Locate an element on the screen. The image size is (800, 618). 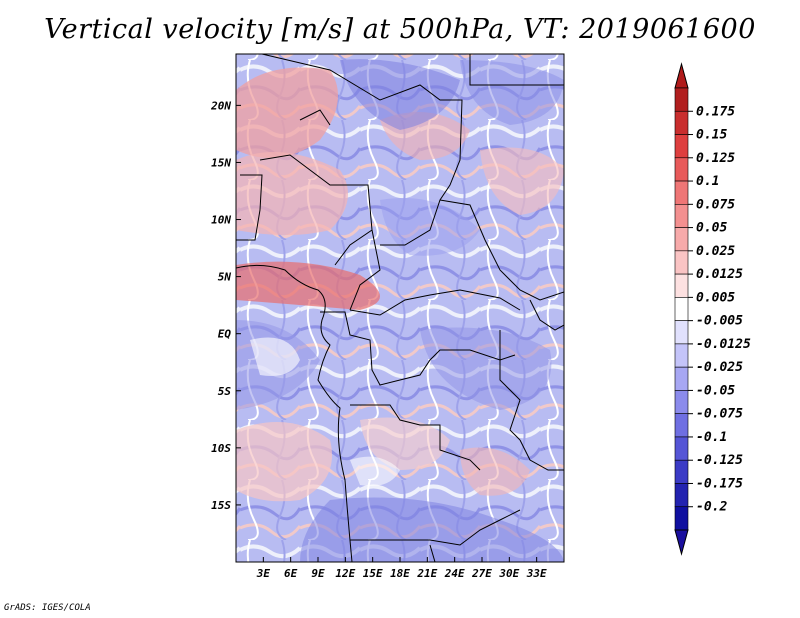
x-tick-label: 24E is located at coordinates (454, 573).